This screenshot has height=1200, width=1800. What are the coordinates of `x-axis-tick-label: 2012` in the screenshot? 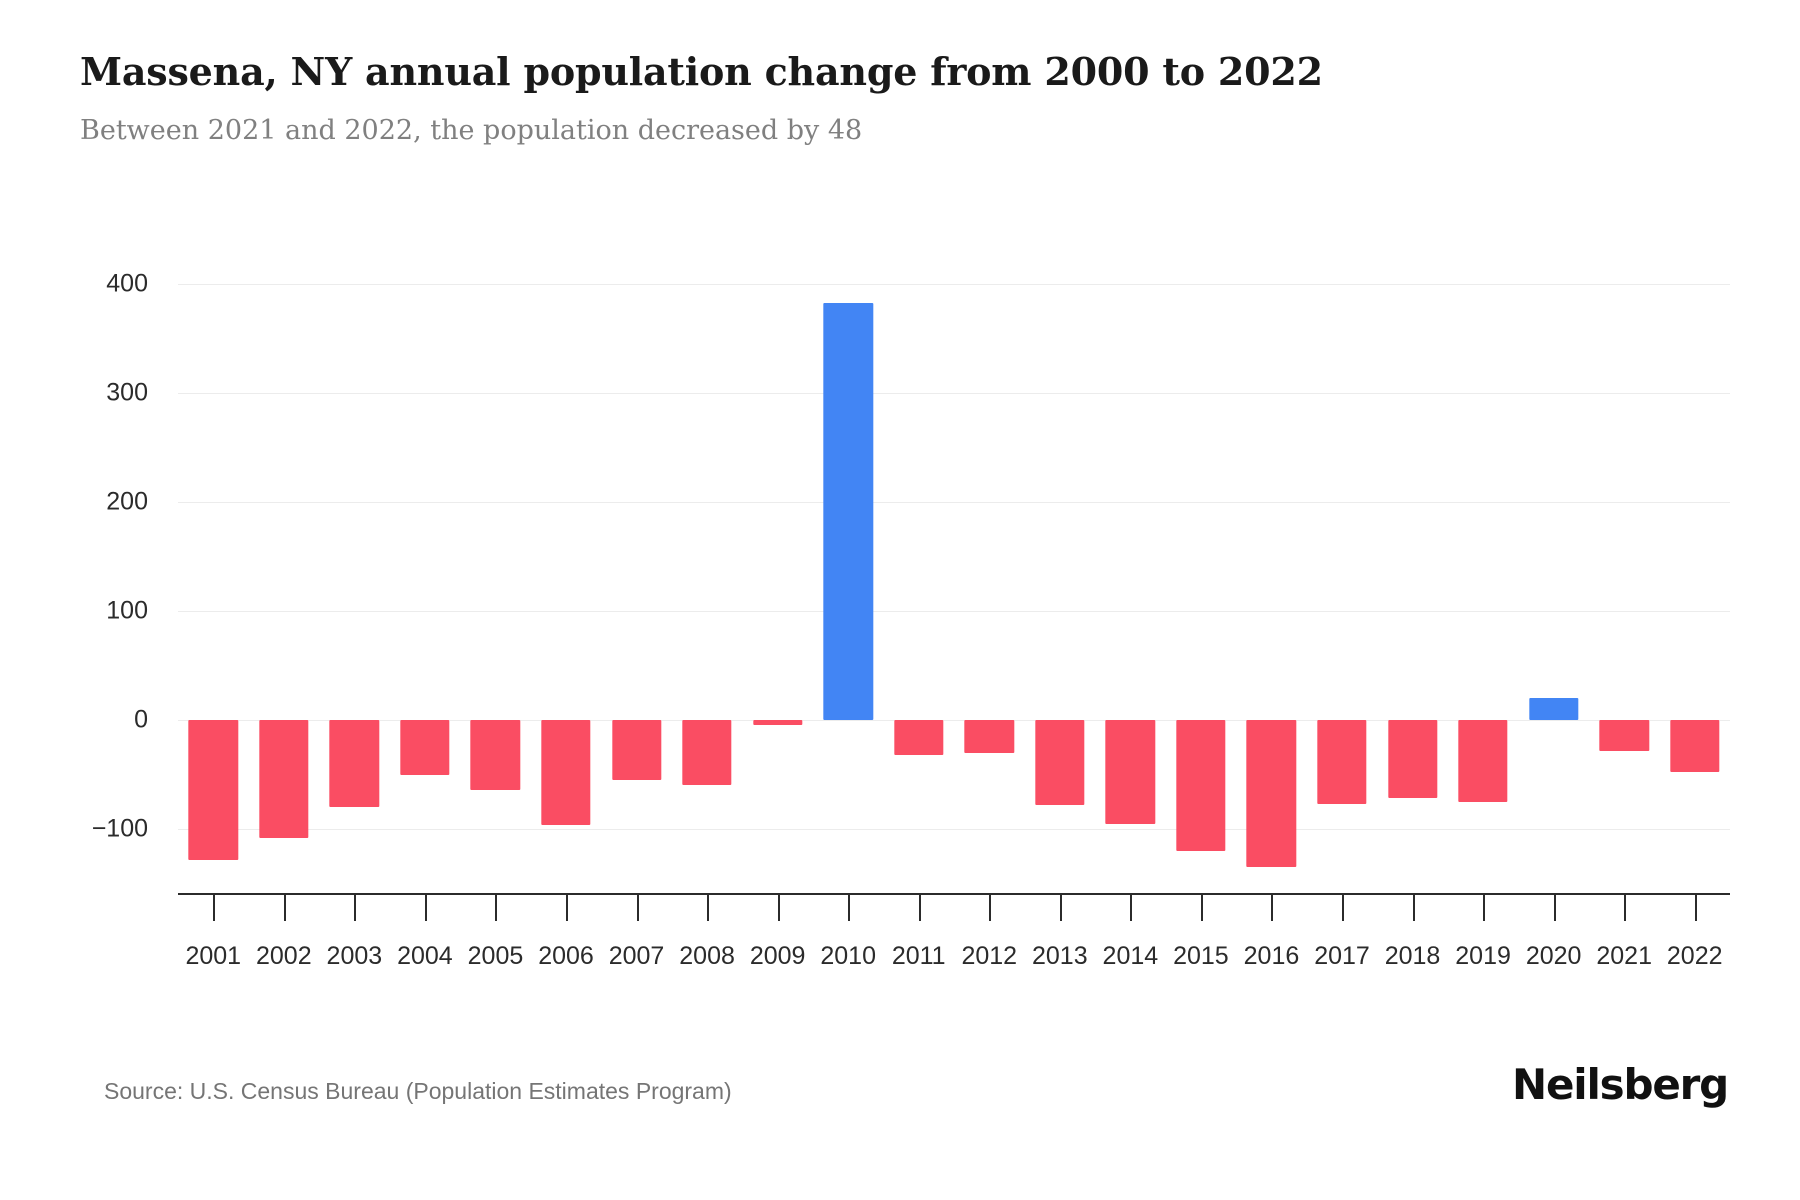 It's located at (989, 956).